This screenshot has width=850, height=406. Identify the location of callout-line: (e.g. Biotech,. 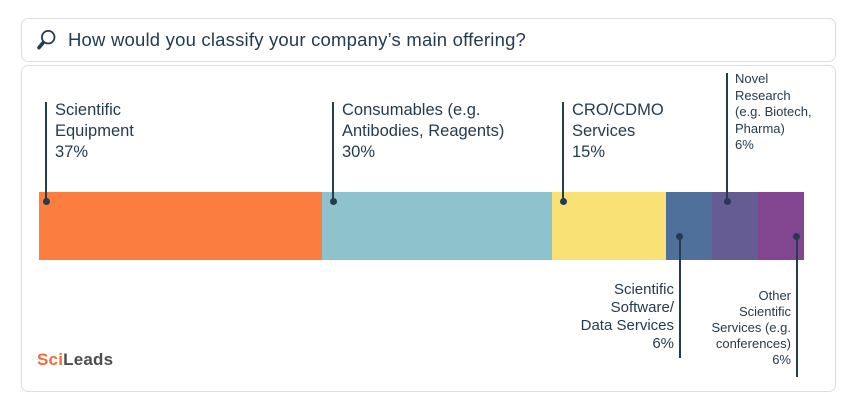
(773, 111).